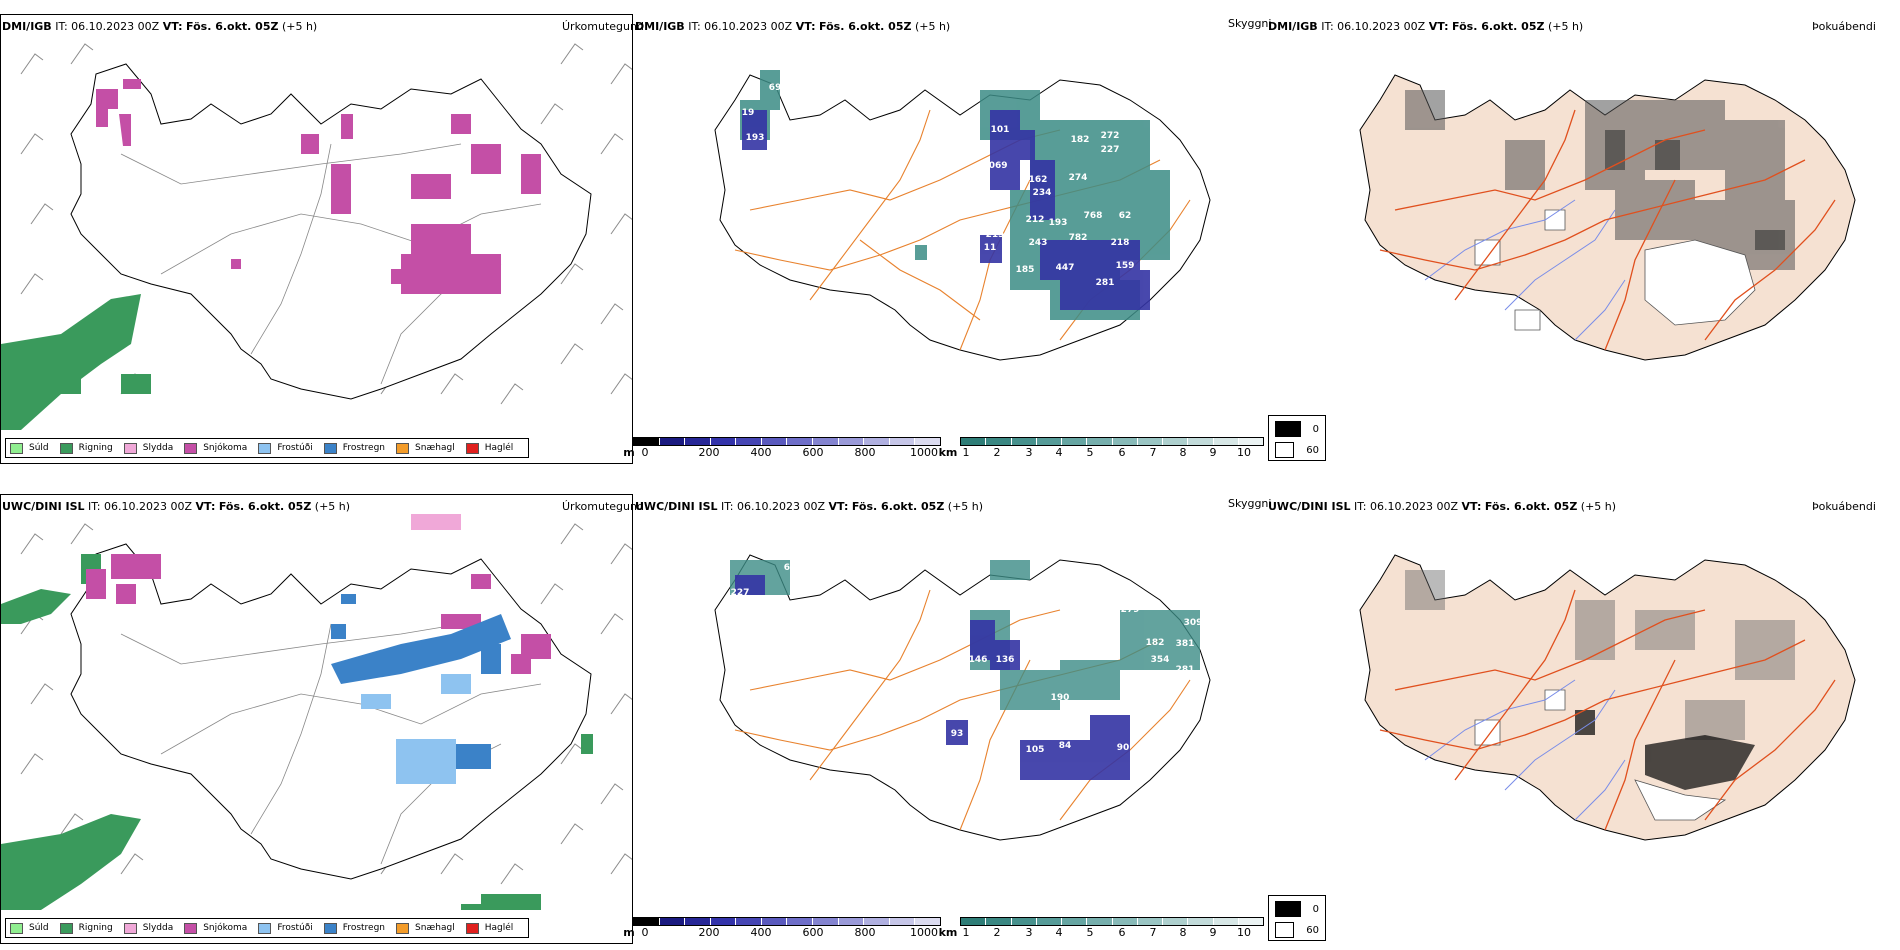  Describe the element at coordinates (1130, 610) in the screenshot. I see `vis-label: 279` at that location.